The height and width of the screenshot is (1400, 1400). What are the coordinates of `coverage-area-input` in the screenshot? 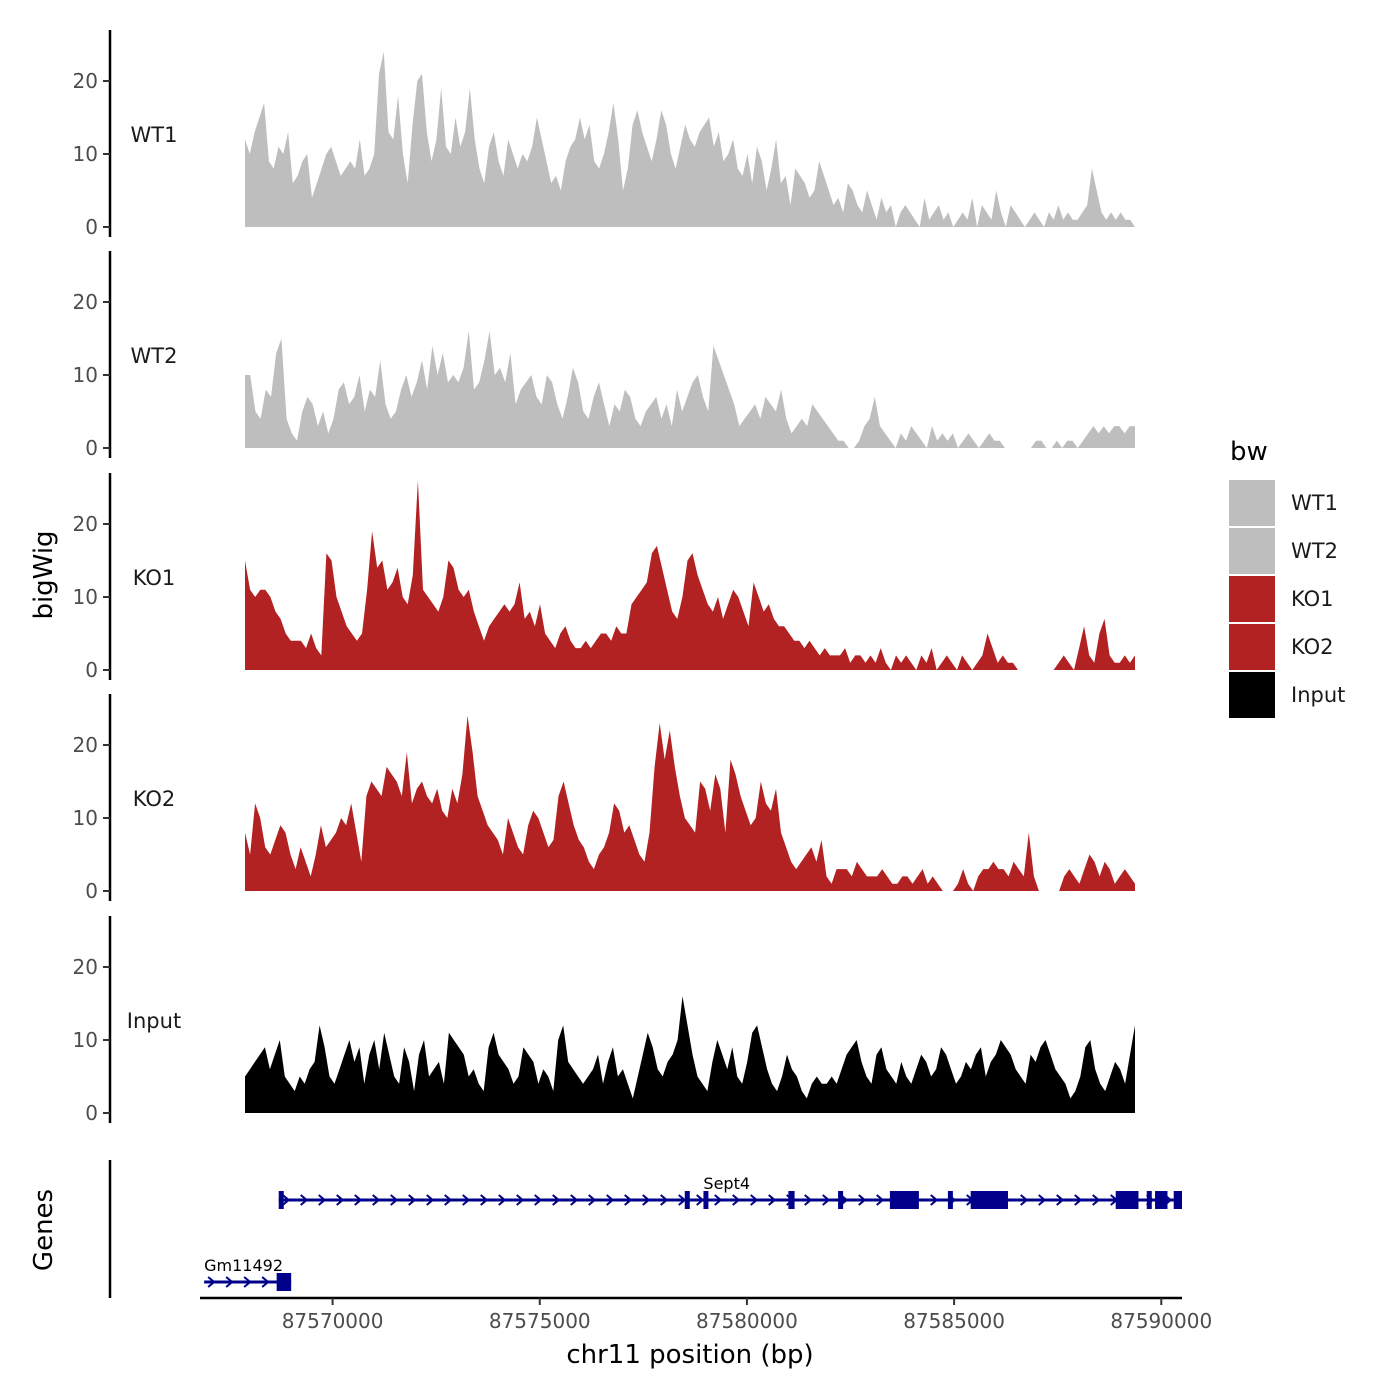 It's located at (690, 1054).